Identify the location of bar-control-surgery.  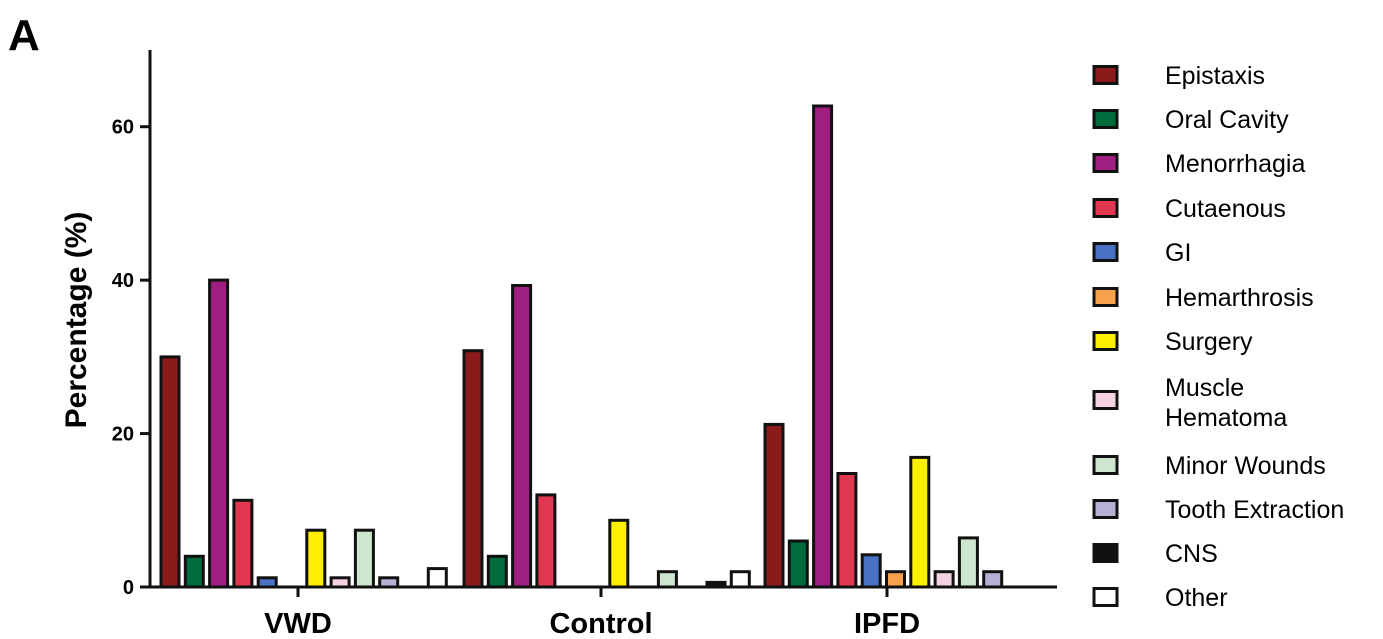
(619, 553).